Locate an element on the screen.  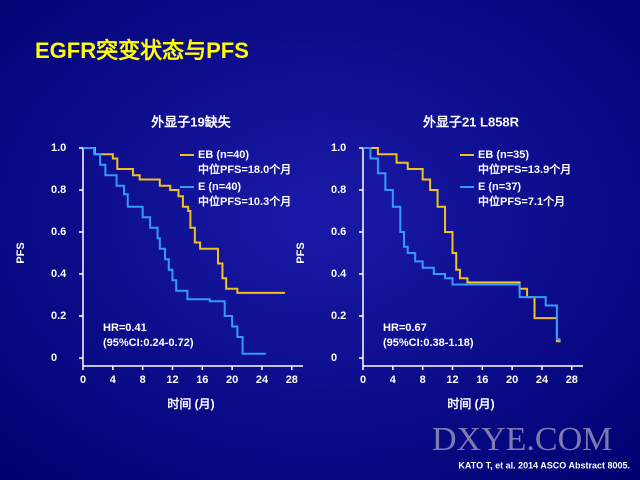
watermark: DXYE.COM is located at coordinates (522, 439).